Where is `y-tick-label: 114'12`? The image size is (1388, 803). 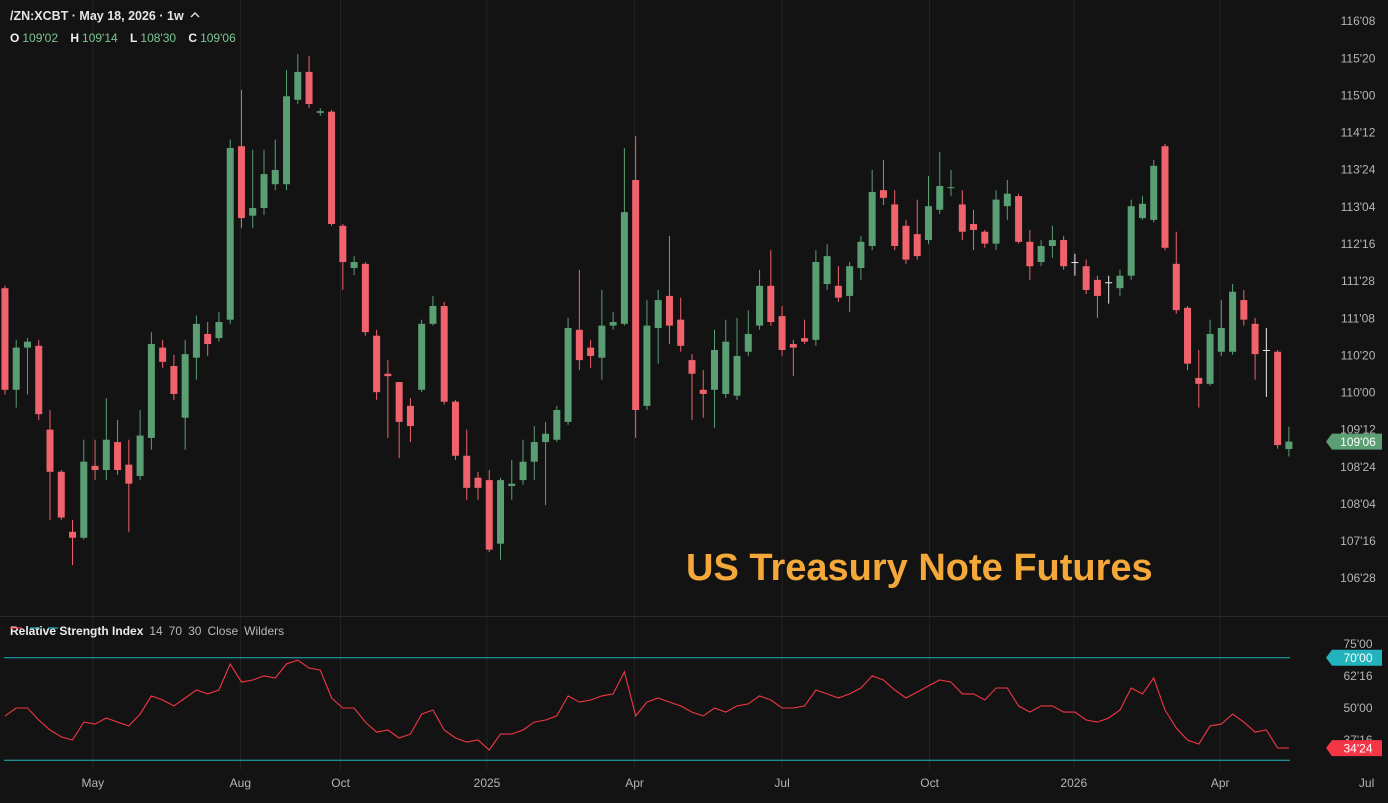 y-tick-label: 114'12 is located at coordinates (1358, 133).